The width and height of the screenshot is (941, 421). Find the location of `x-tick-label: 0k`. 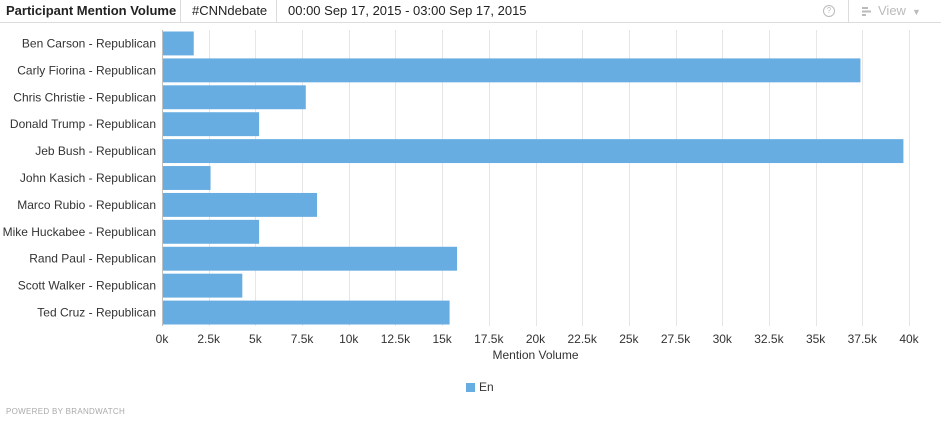

x-tick-label: 0k is located at coordinates (163, 339).